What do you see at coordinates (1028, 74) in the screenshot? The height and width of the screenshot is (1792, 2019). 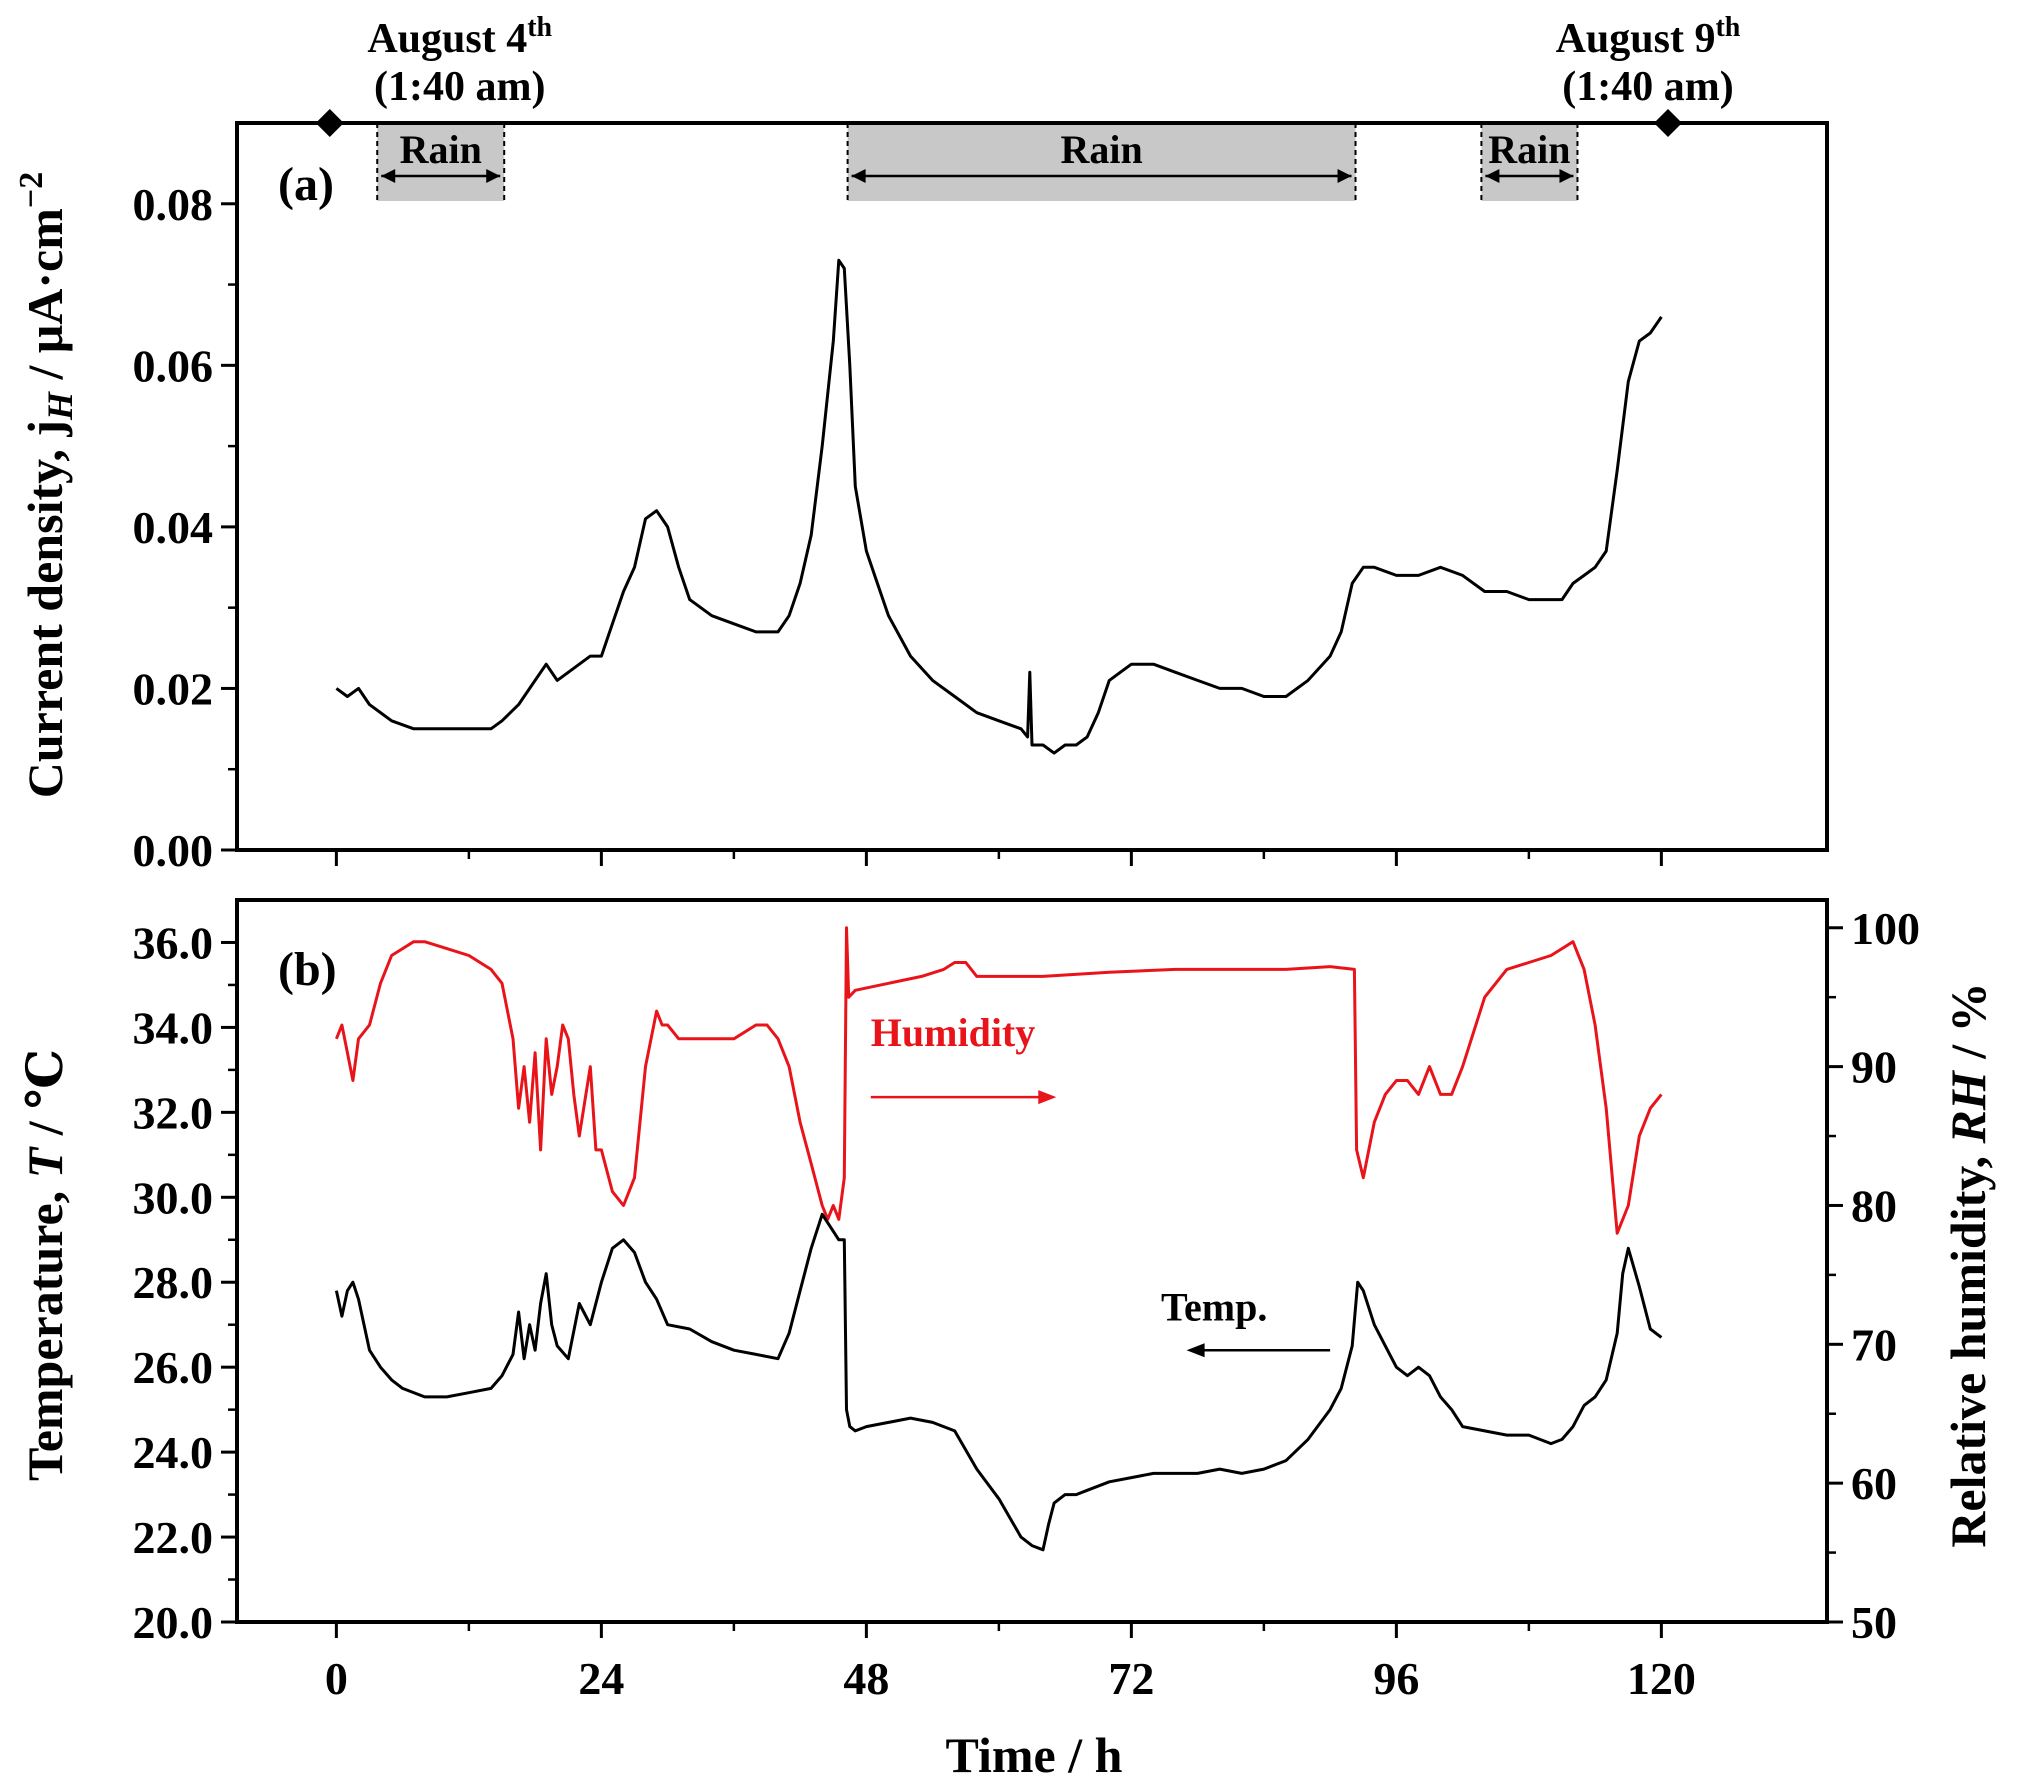 I see `date-markers: August 4th(1:40 am)August 9th(1:40 am)` at bounding box center [1028, 74].